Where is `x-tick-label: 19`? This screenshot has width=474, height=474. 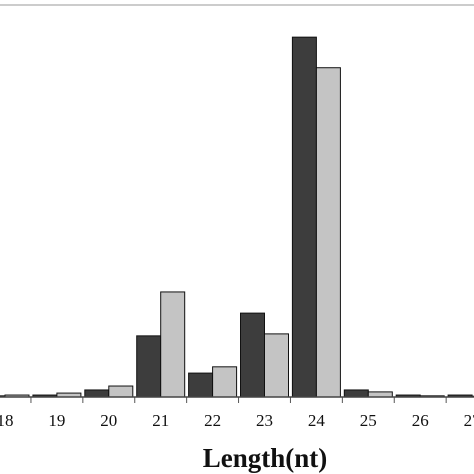
x-tick-label: 19 is located at coordinates (56, 420).